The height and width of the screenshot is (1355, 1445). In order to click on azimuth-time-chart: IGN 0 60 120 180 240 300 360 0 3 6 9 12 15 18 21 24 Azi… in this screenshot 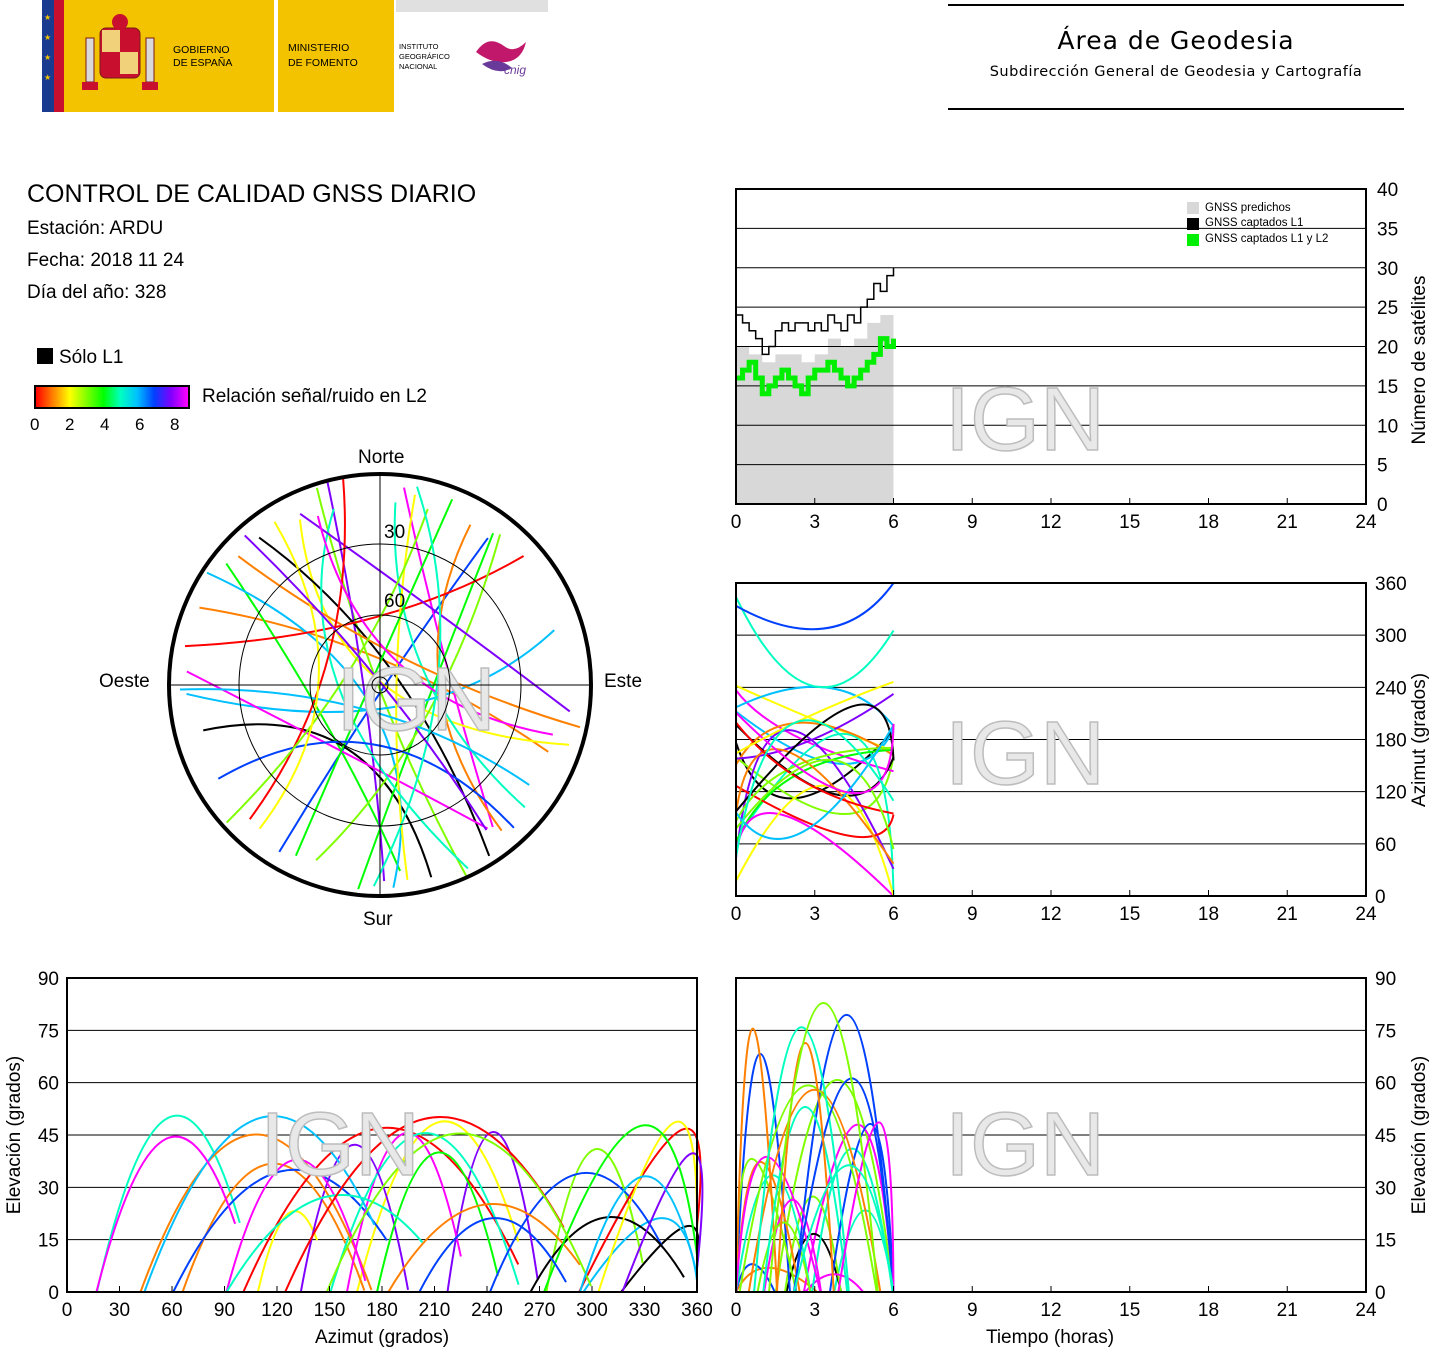, I will do `click(1080, 749)`.